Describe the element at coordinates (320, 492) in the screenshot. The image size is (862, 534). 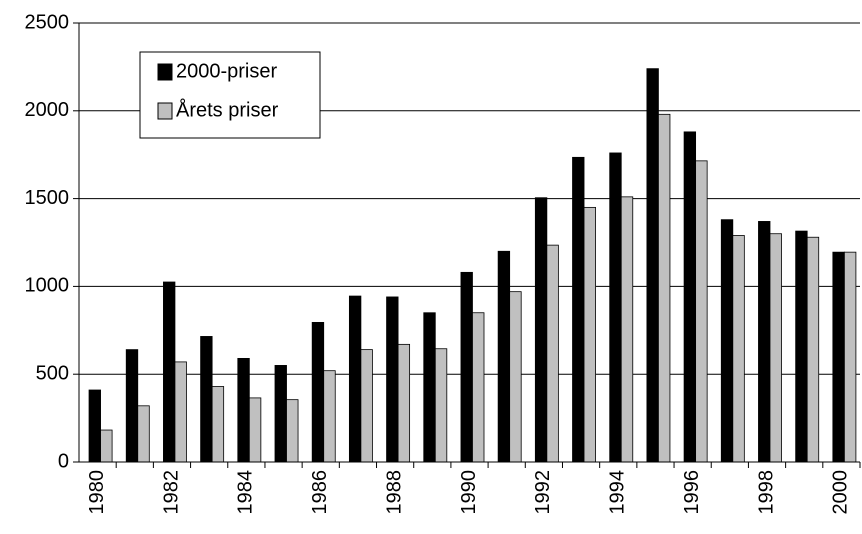
I see `x-tick-label: 1986` at that location.